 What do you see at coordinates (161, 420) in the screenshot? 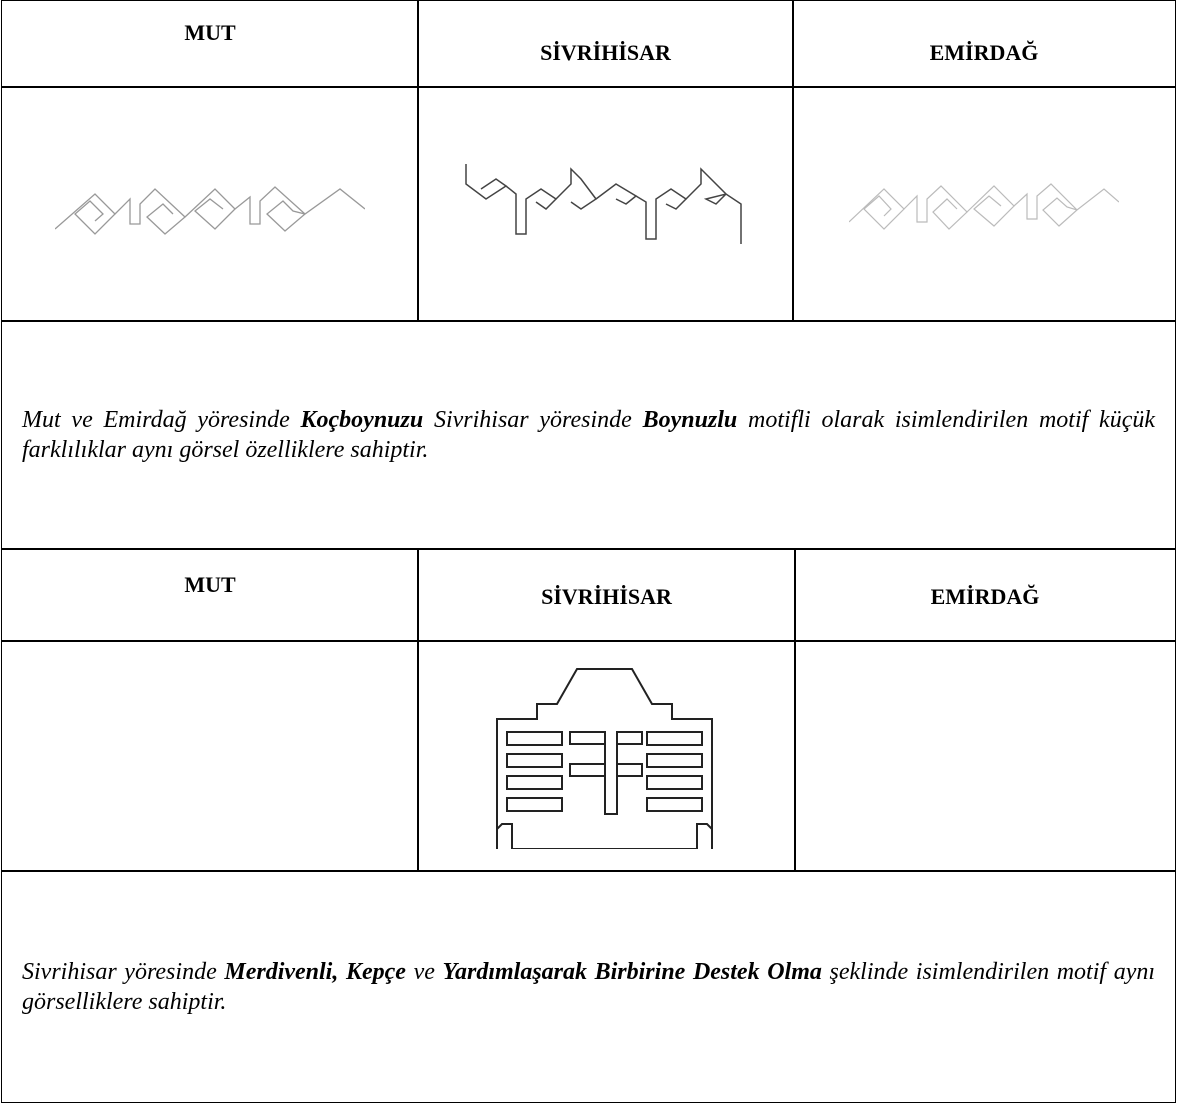
I see `note-span: Mut ve Emirdağ yöresinde` at bounding box center [161, 420].